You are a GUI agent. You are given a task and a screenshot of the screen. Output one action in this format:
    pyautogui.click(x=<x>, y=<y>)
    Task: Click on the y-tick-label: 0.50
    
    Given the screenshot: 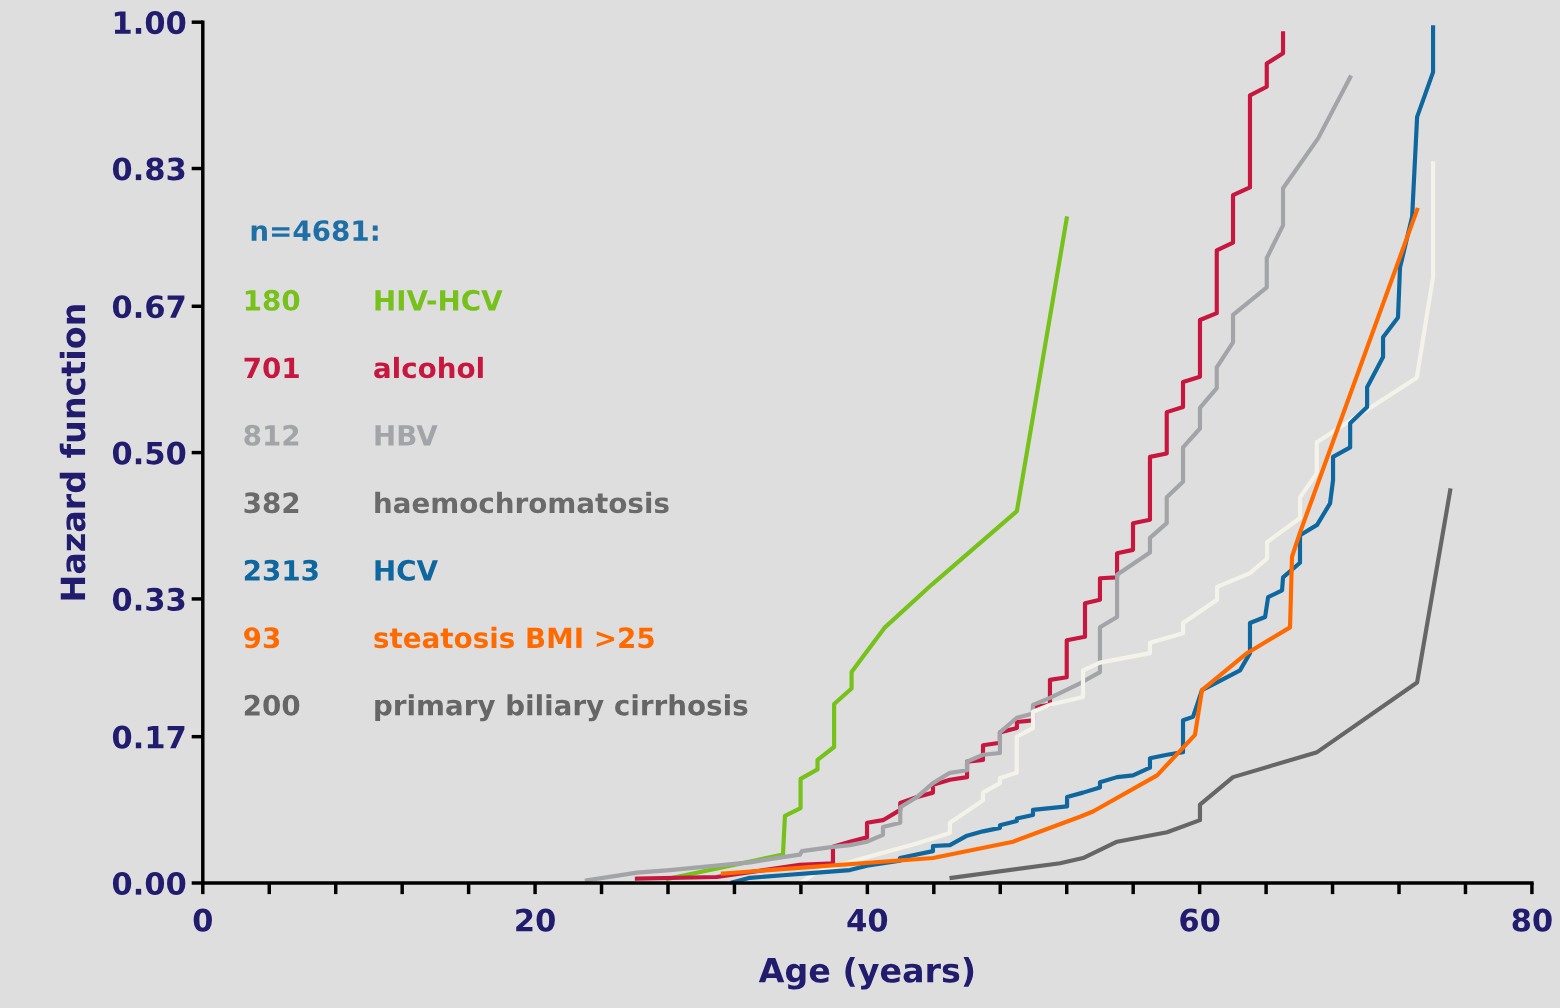 What is the action you would take?
    pyautogui.click(x=149, y=453)
    